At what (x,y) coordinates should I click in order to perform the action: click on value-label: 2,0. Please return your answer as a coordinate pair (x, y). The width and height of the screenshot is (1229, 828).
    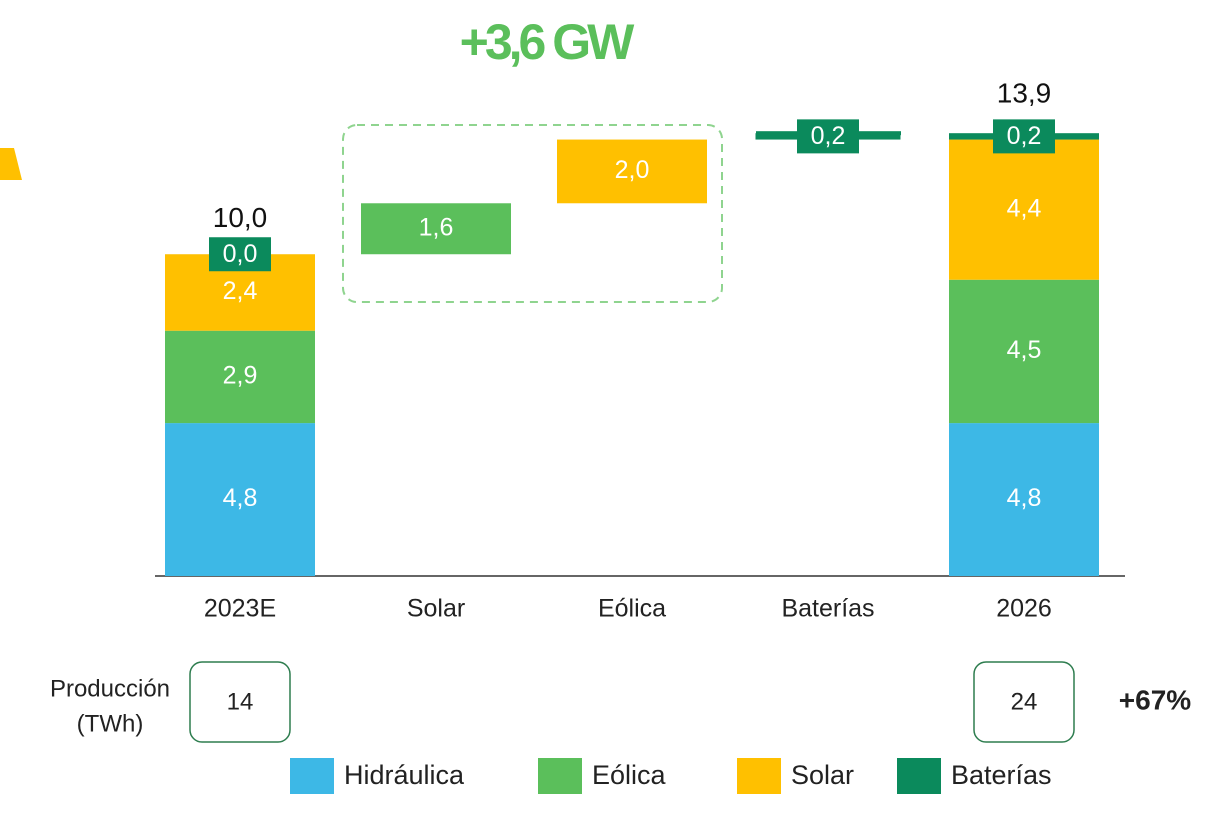
    Looking at the image, I should click on (632, 170).